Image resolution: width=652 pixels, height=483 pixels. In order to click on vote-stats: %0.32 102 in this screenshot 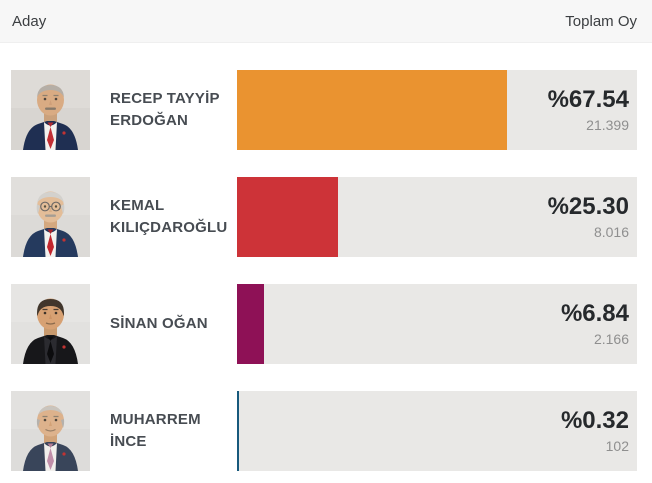, I will do `click(595, 431)`.